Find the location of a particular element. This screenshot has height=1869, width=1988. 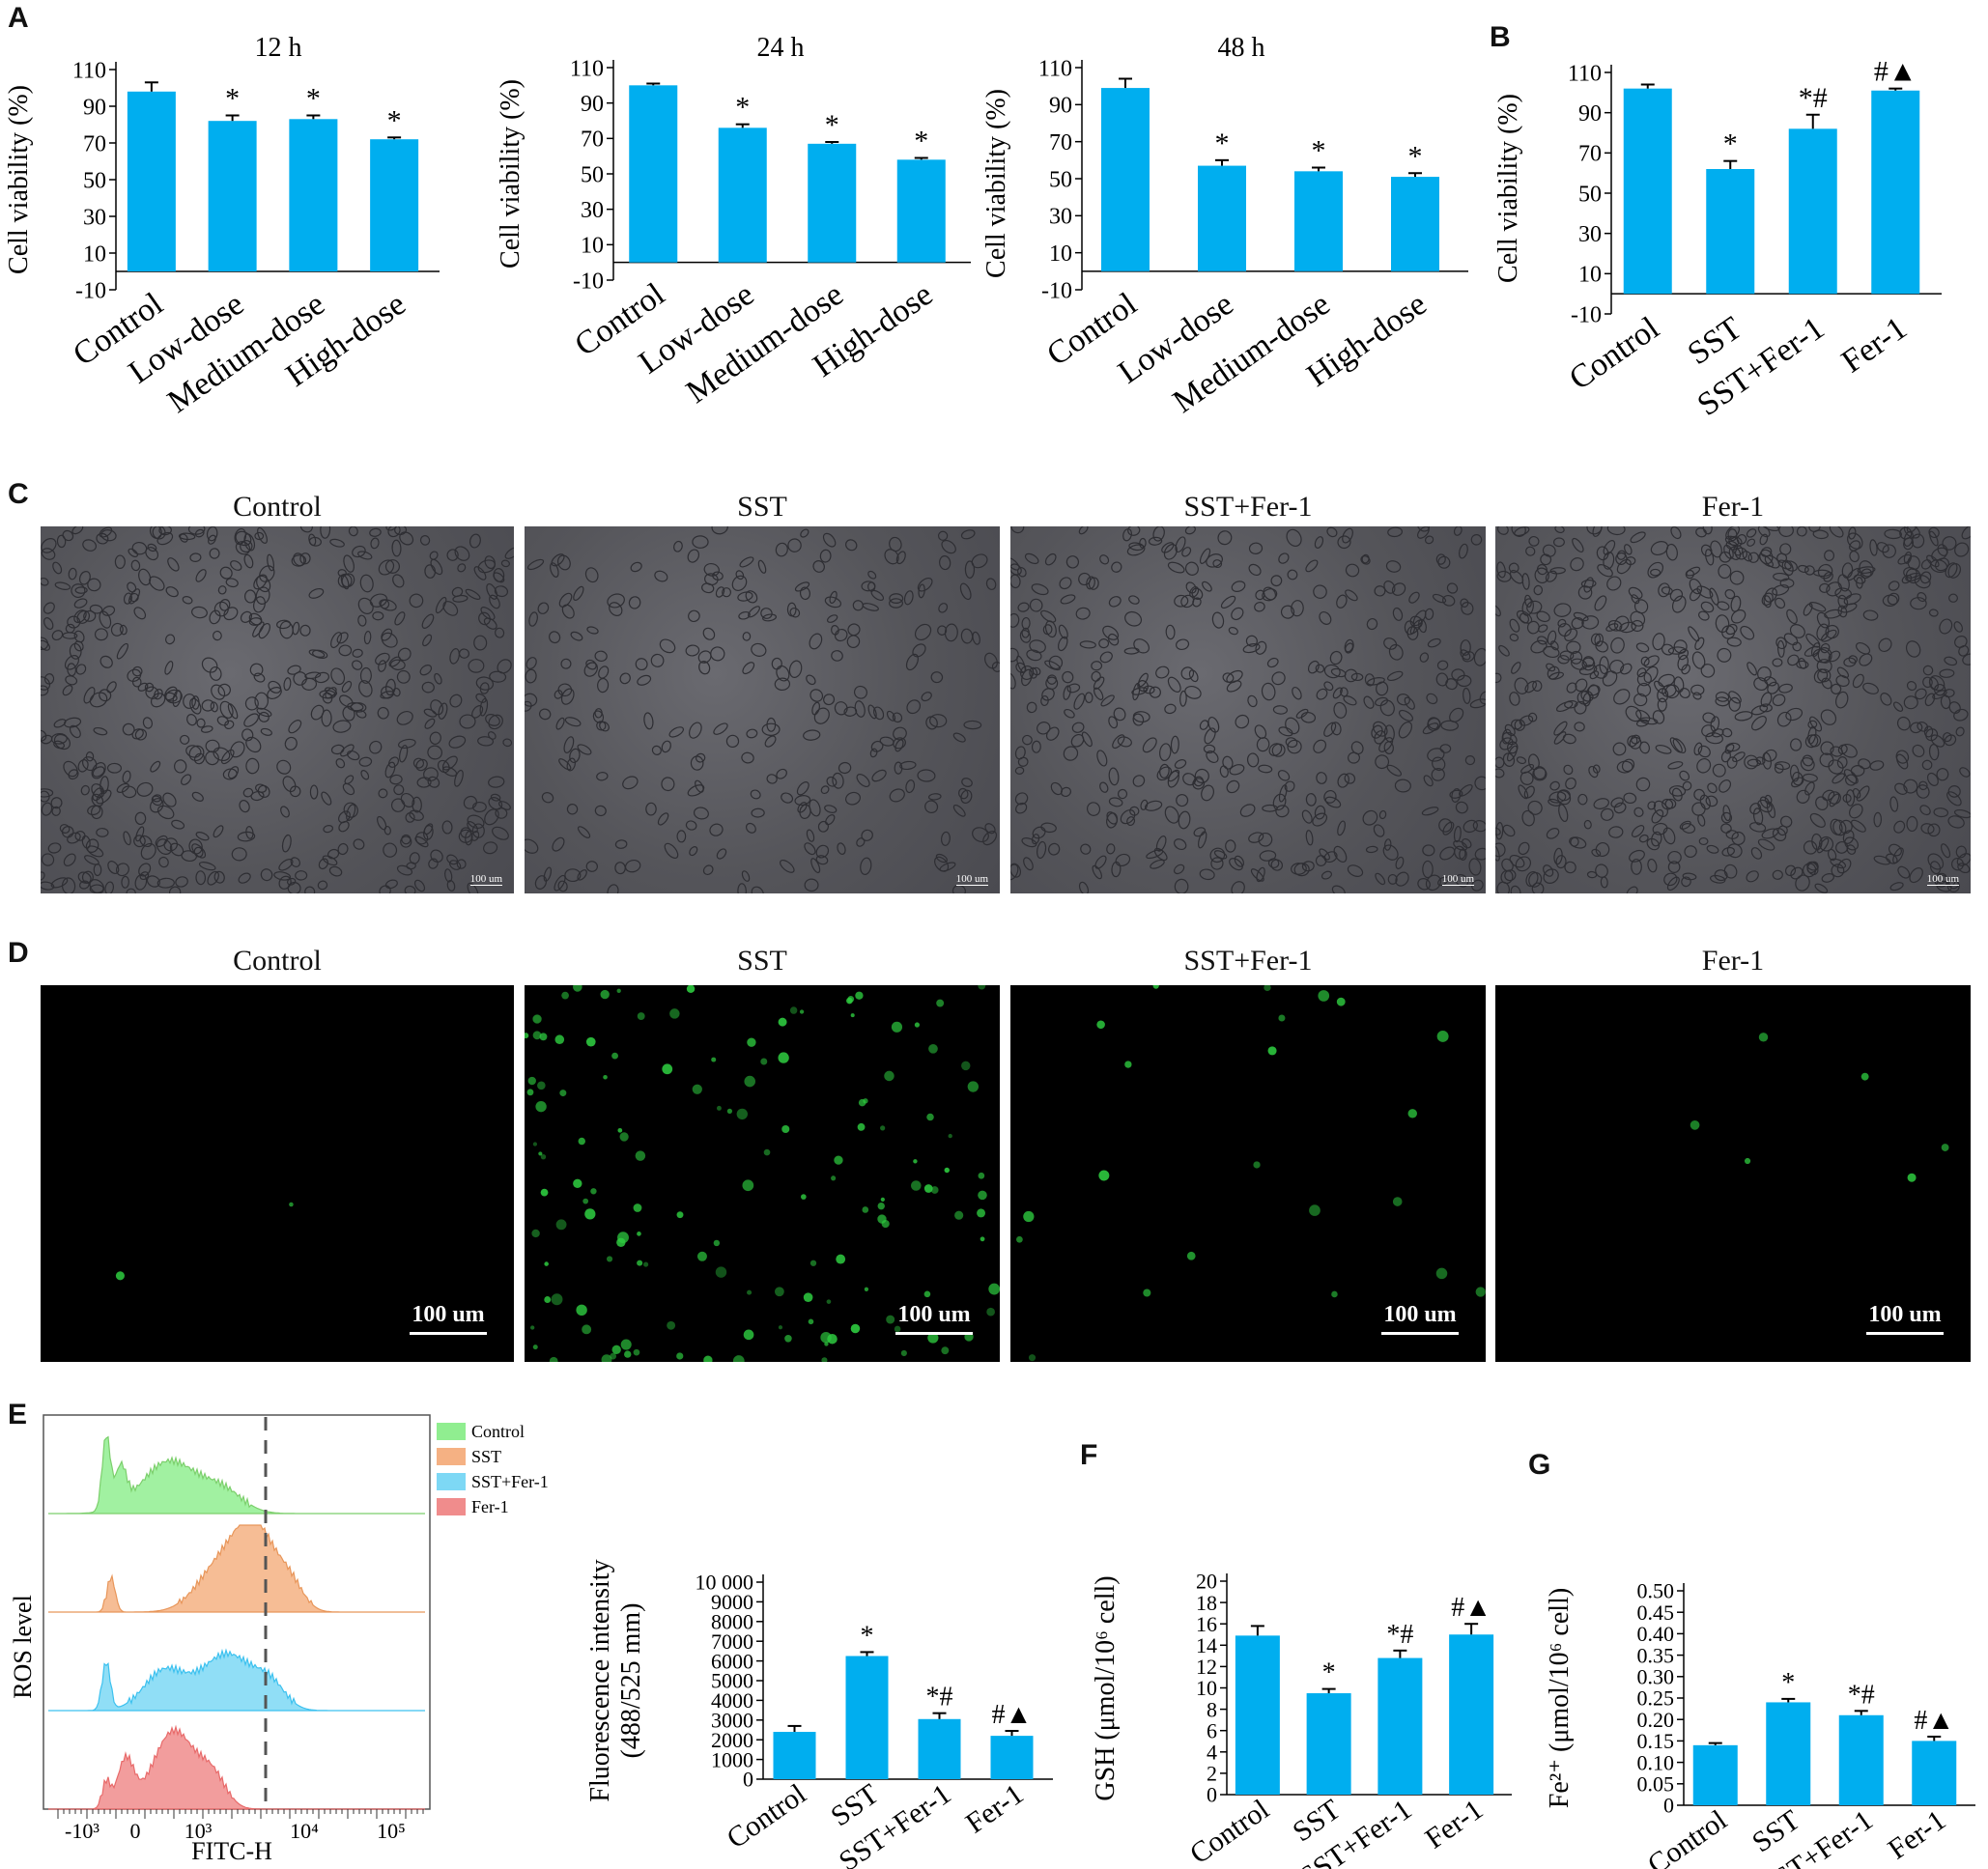

panel-label-d: D is located at coordinates (18, 953).